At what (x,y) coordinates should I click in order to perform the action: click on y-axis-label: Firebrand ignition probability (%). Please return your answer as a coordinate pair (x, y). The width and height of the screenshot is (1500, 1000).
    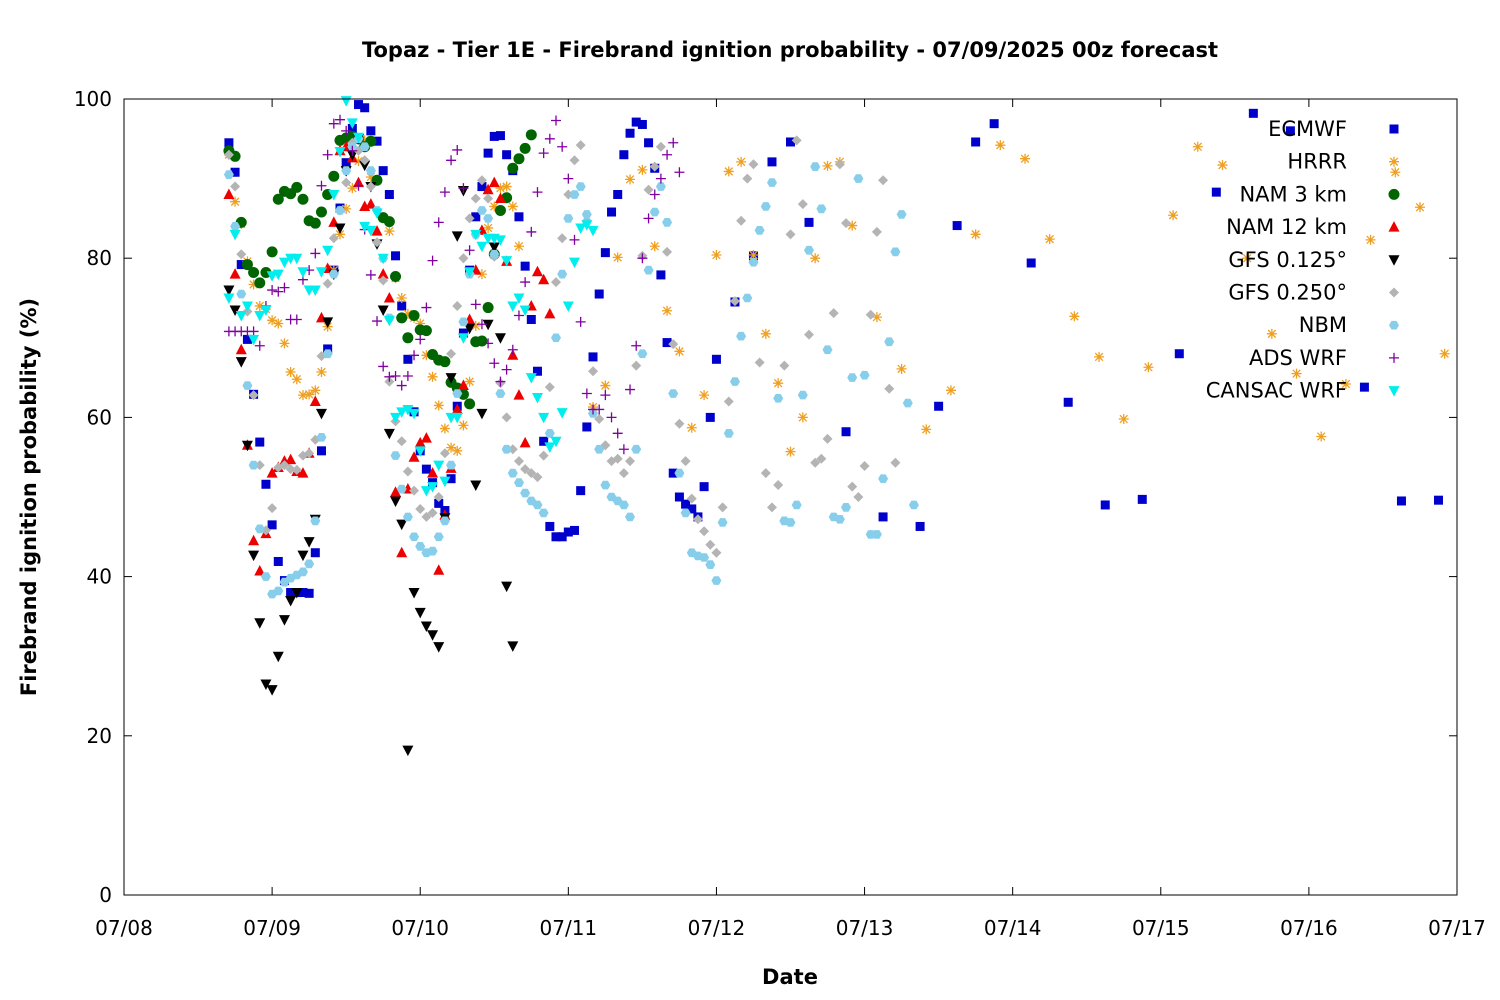
    Looking at the image, I should click on (29, 497).